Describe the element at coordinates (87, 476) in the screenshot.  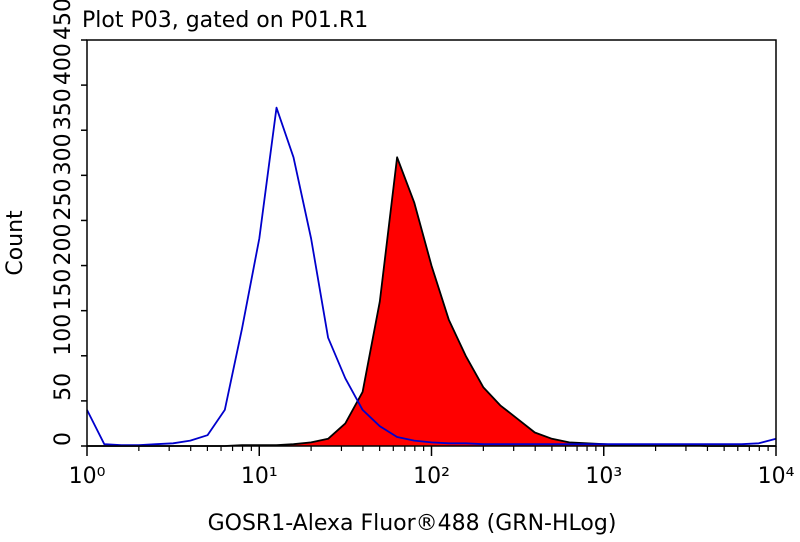
I see `x-tick-label: 10⁰` at that location.